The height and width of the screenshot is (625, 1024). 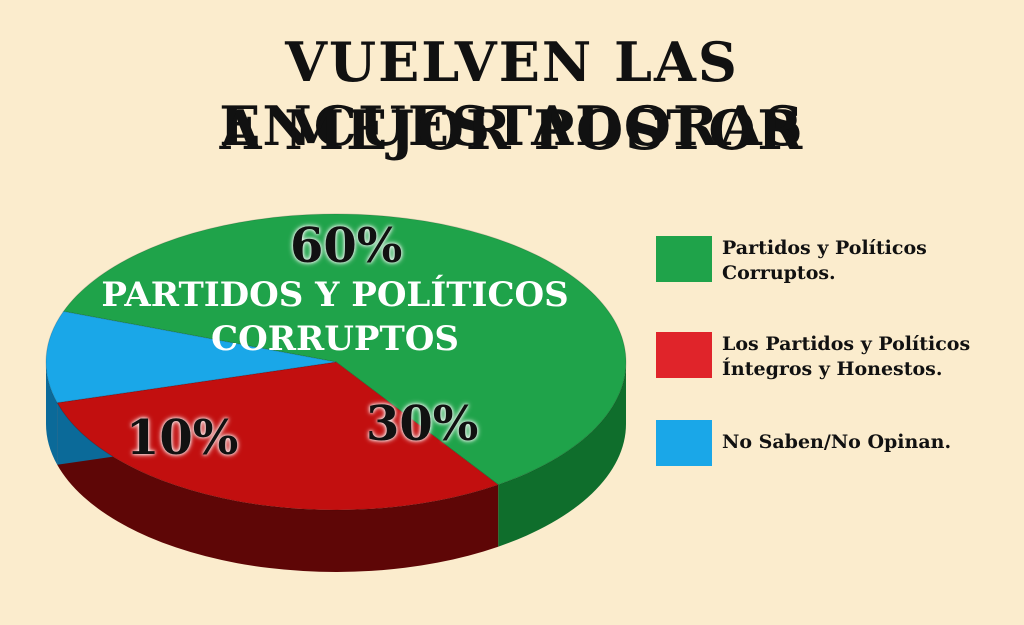 What do you see at coordinates (422, 424) in the screenshot?
I see `slice-value-label-integros: 30%` at bounding box center [422, 424].